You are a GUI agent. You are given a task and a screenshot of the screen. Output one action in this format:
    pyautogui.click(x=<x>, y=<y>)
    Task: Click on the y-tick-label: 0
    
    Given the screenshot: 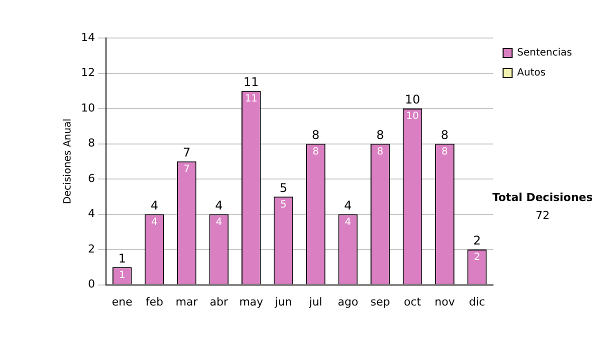 What is the action you would take?
    pyautogui.click(x=91, y=284)
    